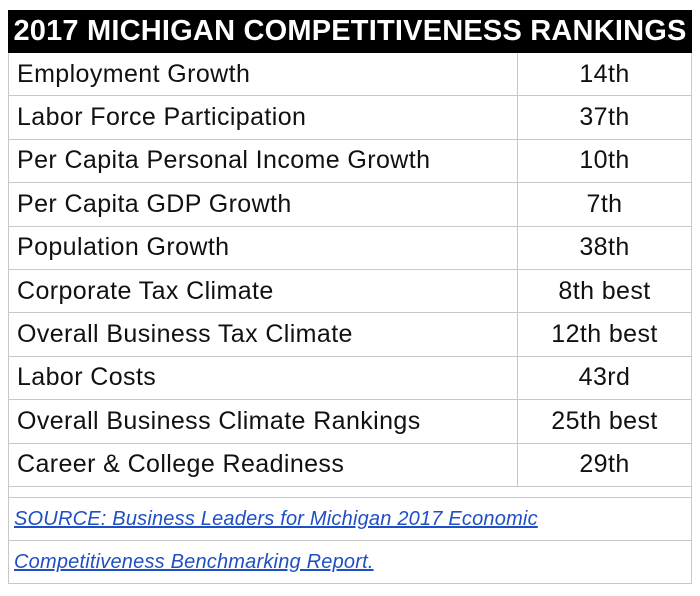 This screenshot has height=596, width=700. I want to click on table-row: Population Growth 38th, so click(350, 248).